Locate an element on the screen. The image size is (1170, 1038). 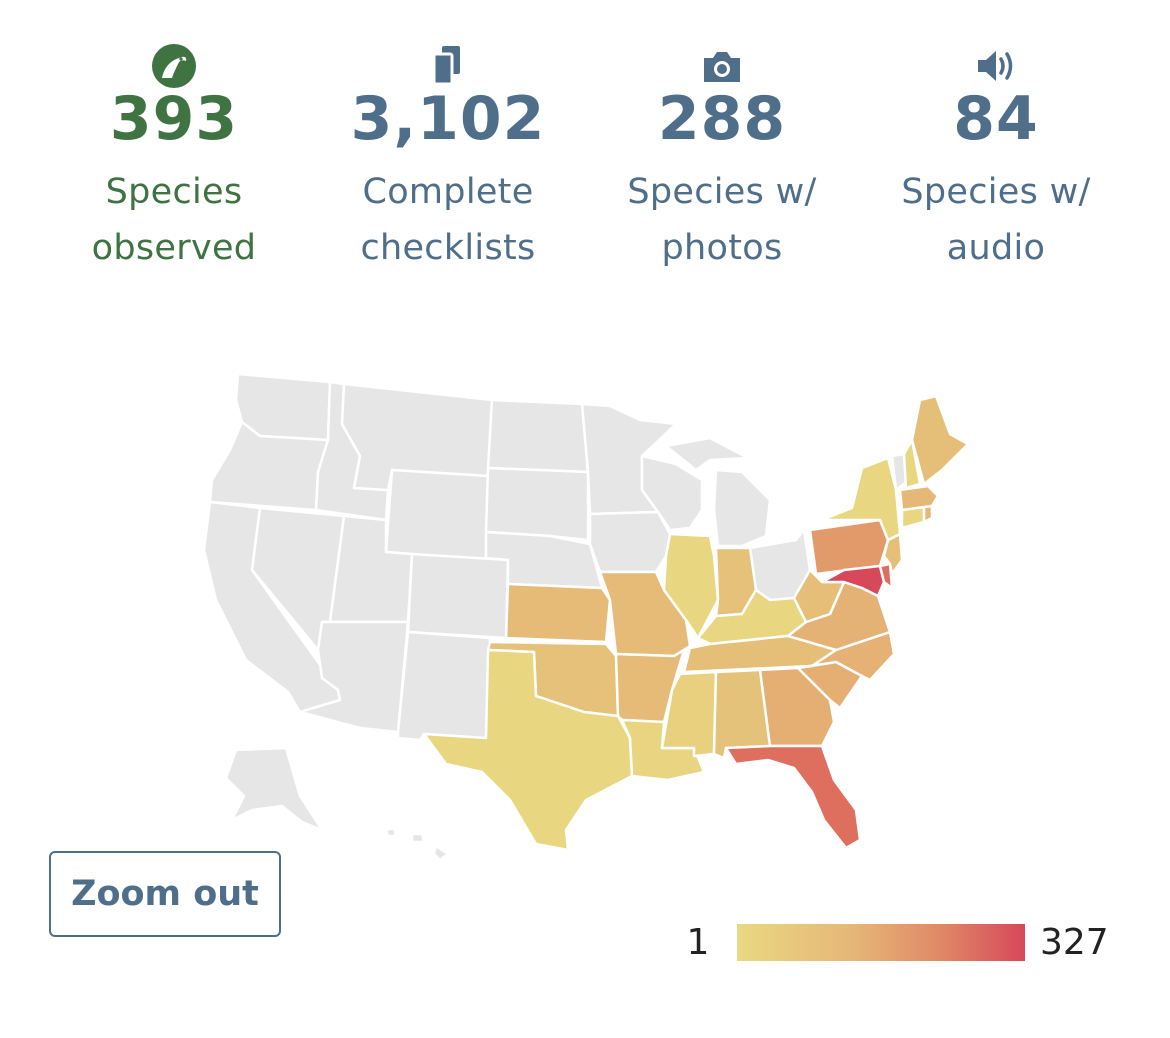
stat-species-observed: 393 Species observed is located at coordinates (174, 158).